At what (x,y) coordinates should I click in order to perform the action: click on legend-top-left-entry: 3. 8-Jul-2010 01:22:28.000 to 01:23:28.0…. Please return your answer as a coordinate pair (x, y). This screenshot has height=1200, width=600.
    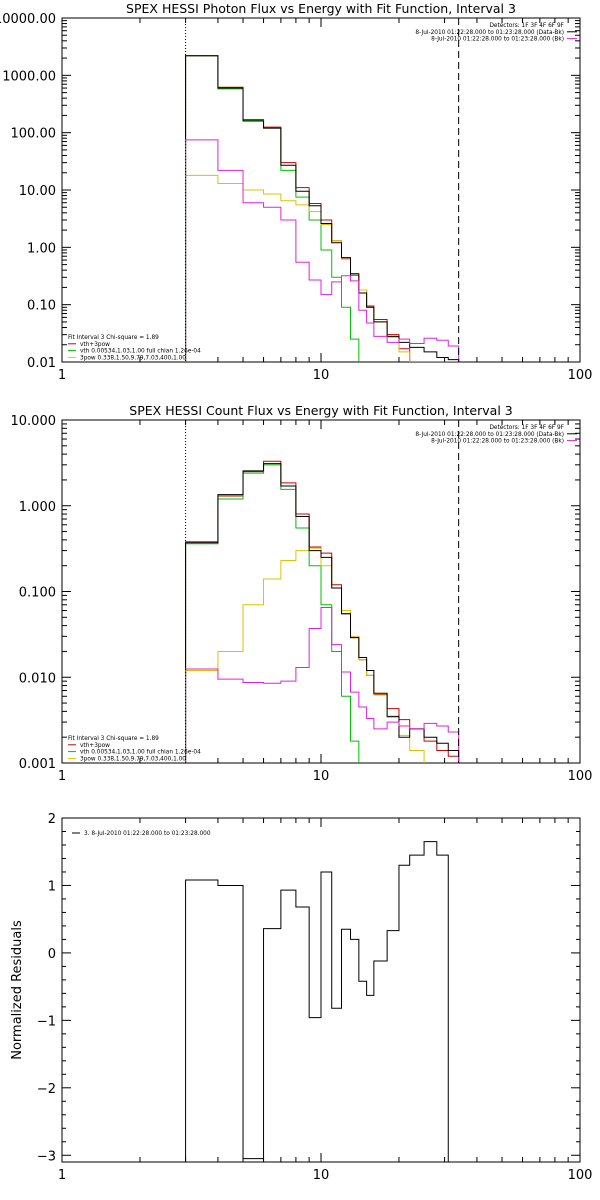
    Looking at the image, I should click on (147, 834).